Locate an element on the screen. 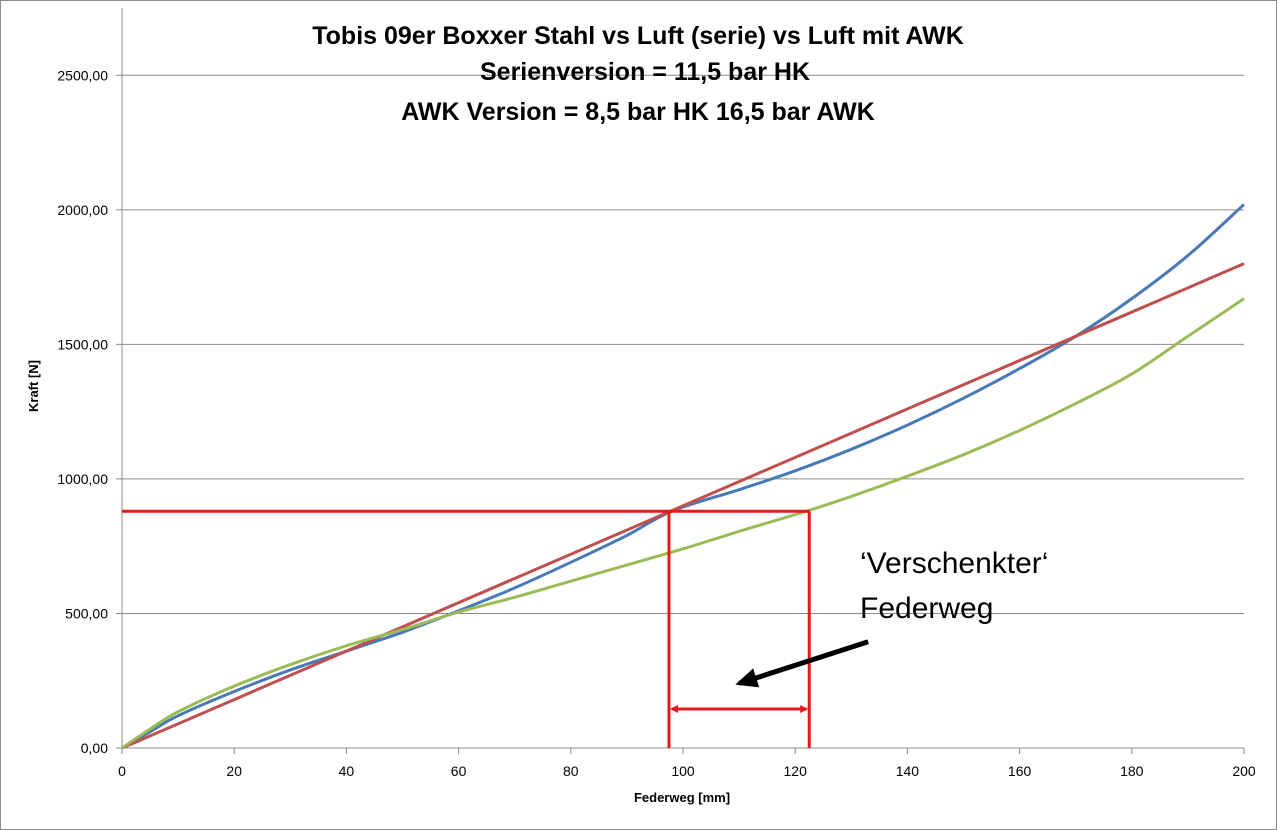  annotation-line-2: Federweg is located at coordinates (926, 608).